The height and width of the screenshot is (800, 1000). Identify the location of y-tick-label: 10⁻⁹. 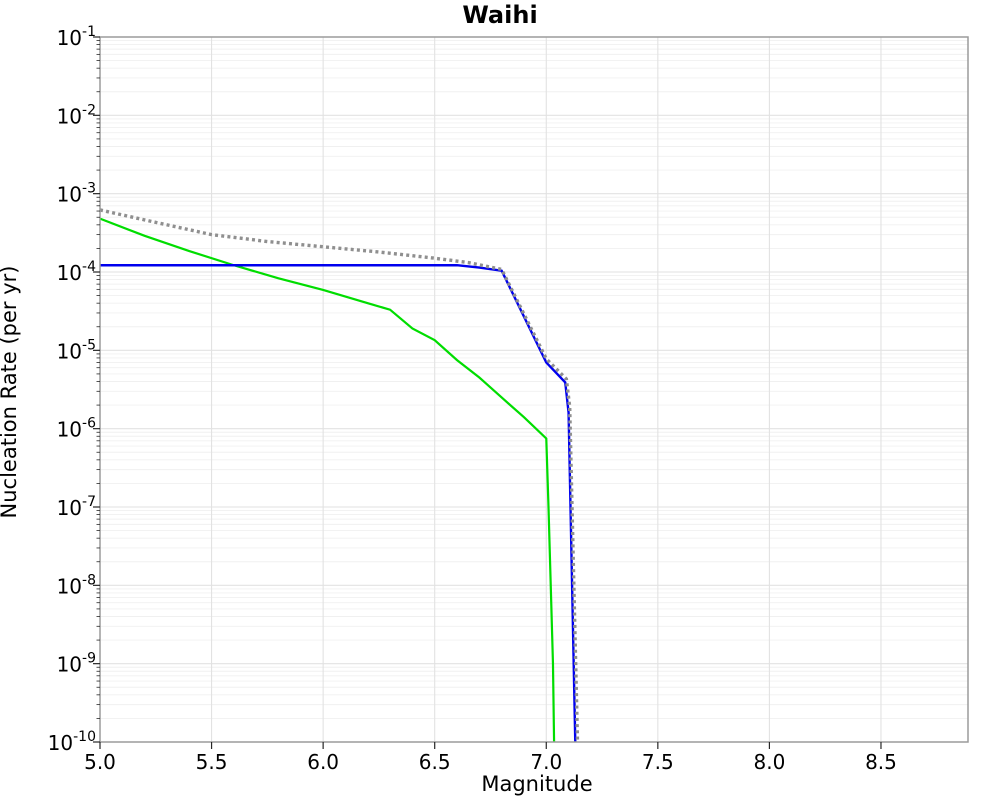
(76, 664).